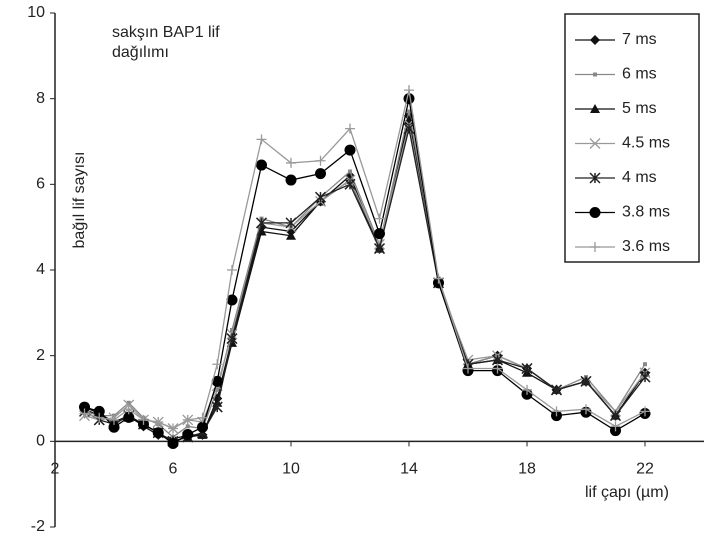 The width and height of the screenshot is (704, 539). Describe the element at coordinates (639, 177) in the screenshot. I see `legend-label: 4 ms` at that location.